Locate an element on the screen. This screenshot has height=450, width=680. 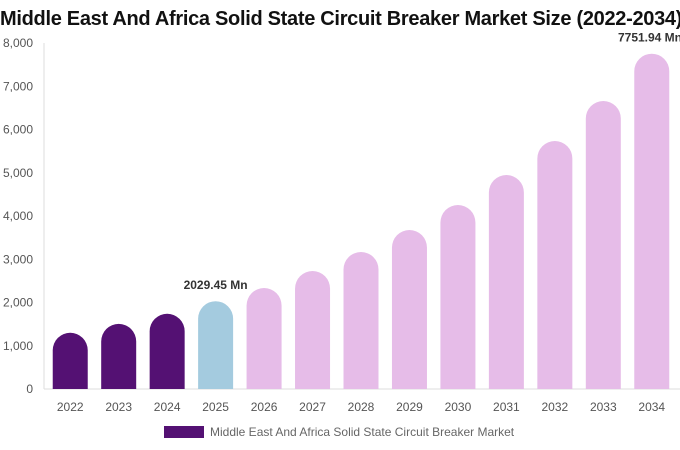
legend-swatch is located at coordinates (184, 432).